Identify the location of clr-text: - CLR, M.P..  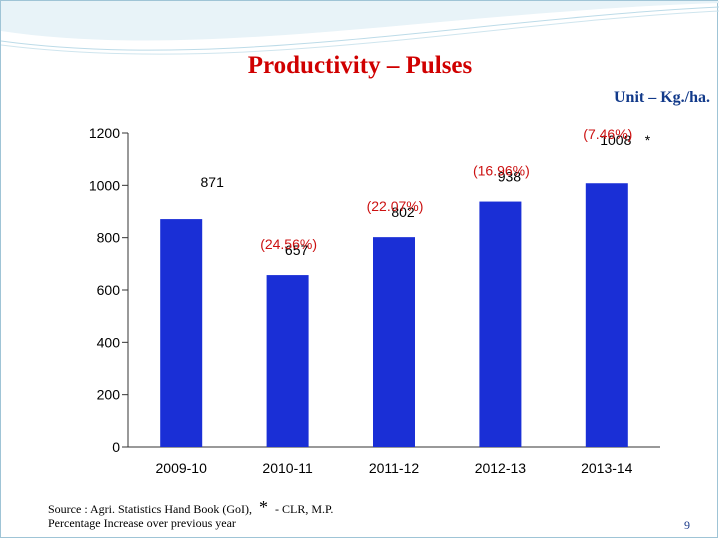
(304, 509).